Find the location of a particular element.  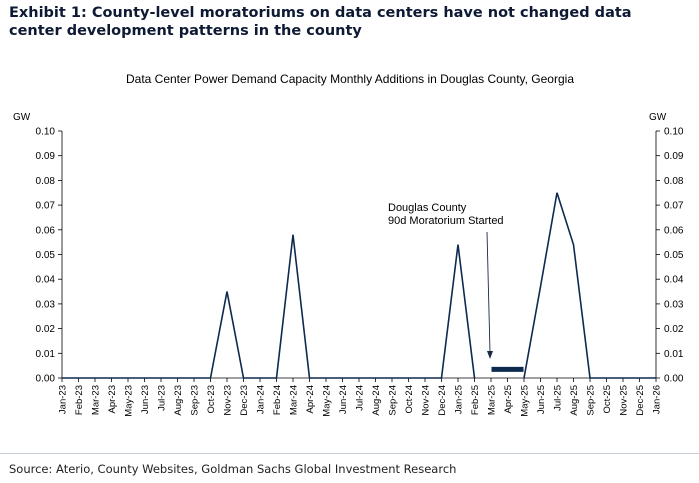

x-tick-label: Nov-24 is located at coordinates (426, 400).